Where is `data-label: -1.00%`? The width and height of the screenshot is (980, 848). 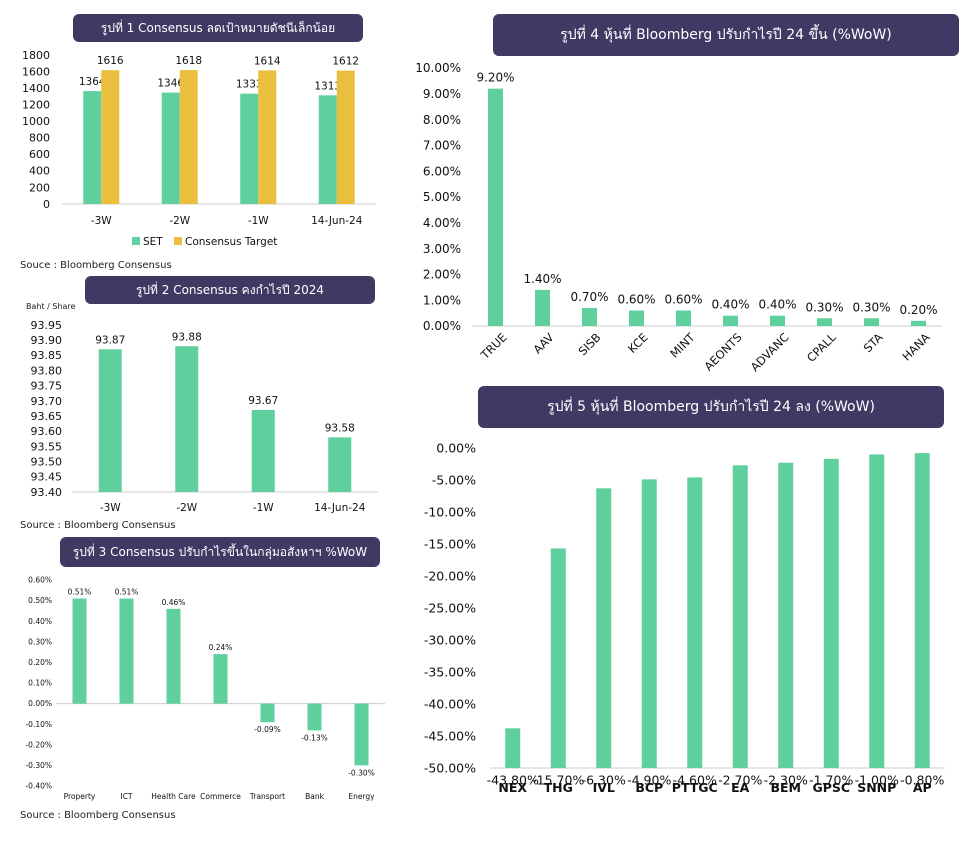 data-label: -1.00% is located at coordinates (877, 780).